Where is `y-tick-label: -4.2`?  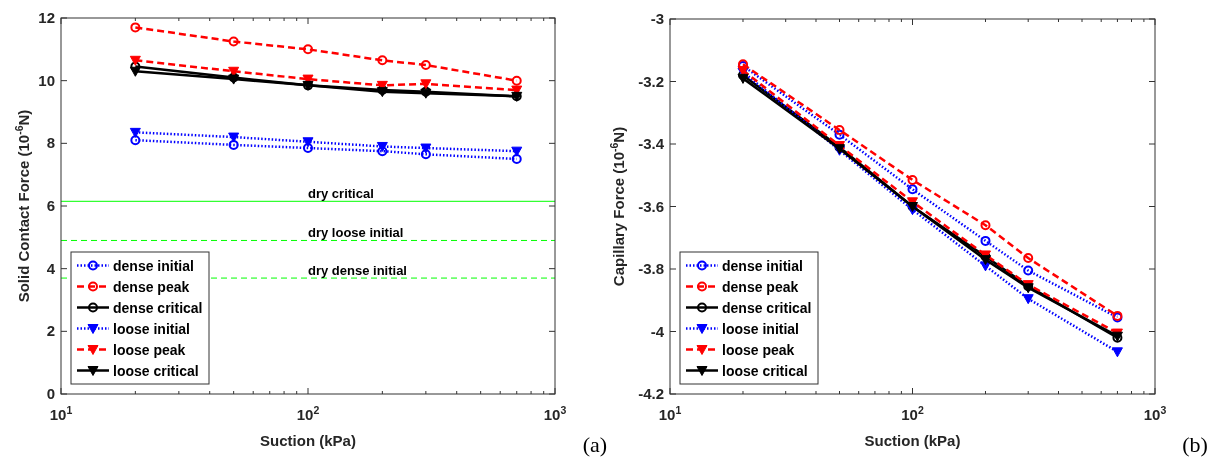 y-tick-label: -4.2 is located at coordinates (651, 393).